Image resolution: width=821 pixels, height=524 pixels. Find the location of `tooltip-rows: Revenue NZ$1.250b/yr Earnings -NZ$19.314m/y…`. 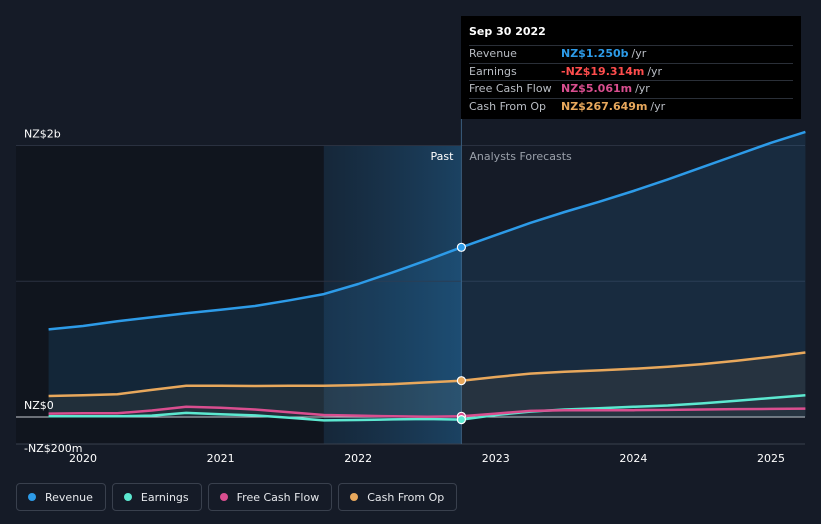

tooltip-rows: Revenue NZ$1.250b/yr Earnings -NZ$19.314m/y… is located at coordinates (631, 80).